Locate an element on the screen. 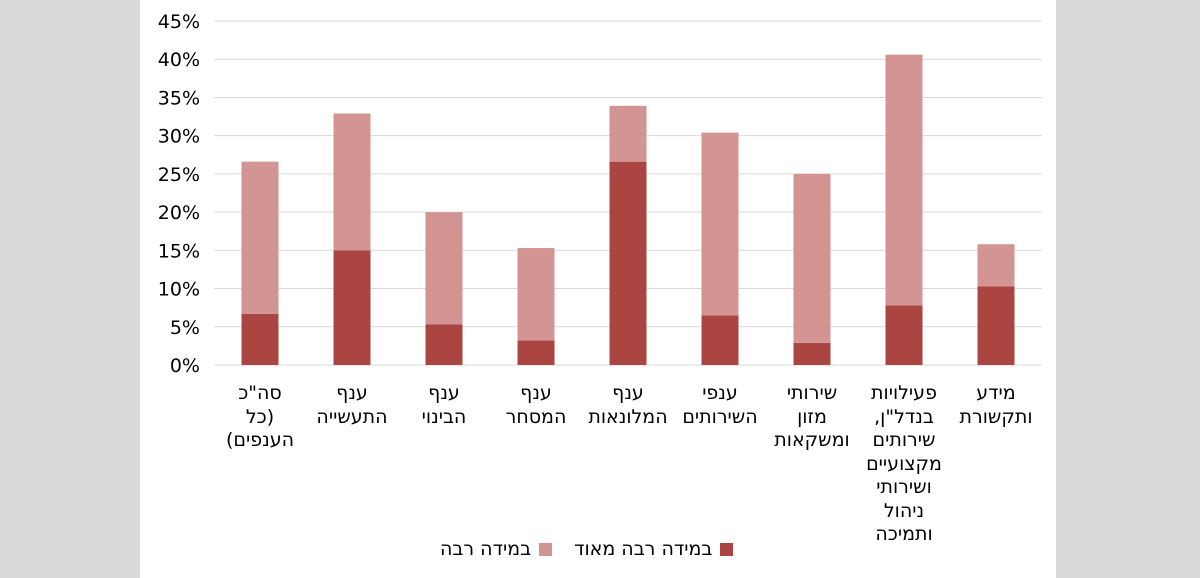 The width and height of the screenshot is (1200, 578). y-tick-label: 35% is located at coordinates (179, 98).